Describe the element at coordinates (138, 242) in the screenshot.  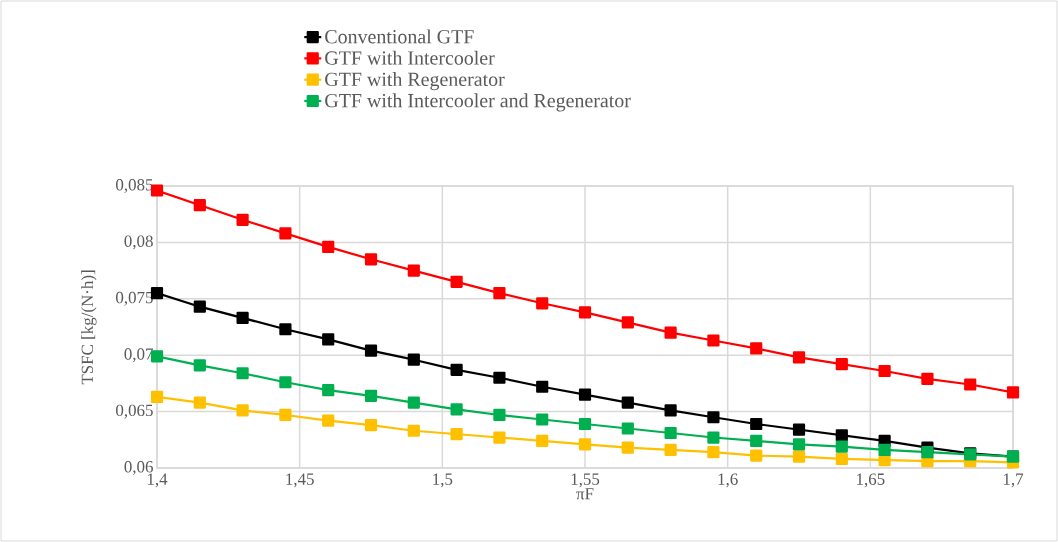
I see `y-tick-label: 0,08` at that location.